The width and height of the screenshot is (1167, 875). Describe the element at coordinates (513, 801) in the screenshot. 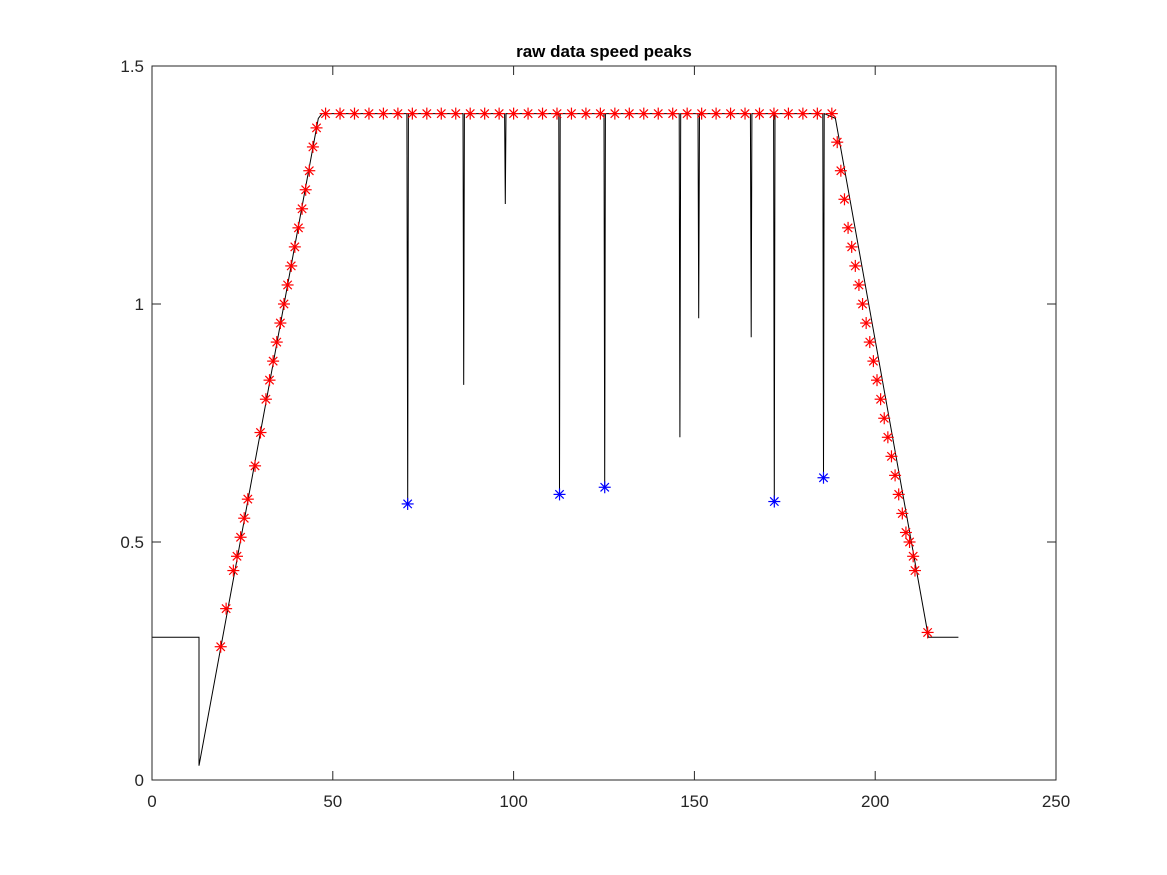

I see `x-tick-label: 100` at that location.